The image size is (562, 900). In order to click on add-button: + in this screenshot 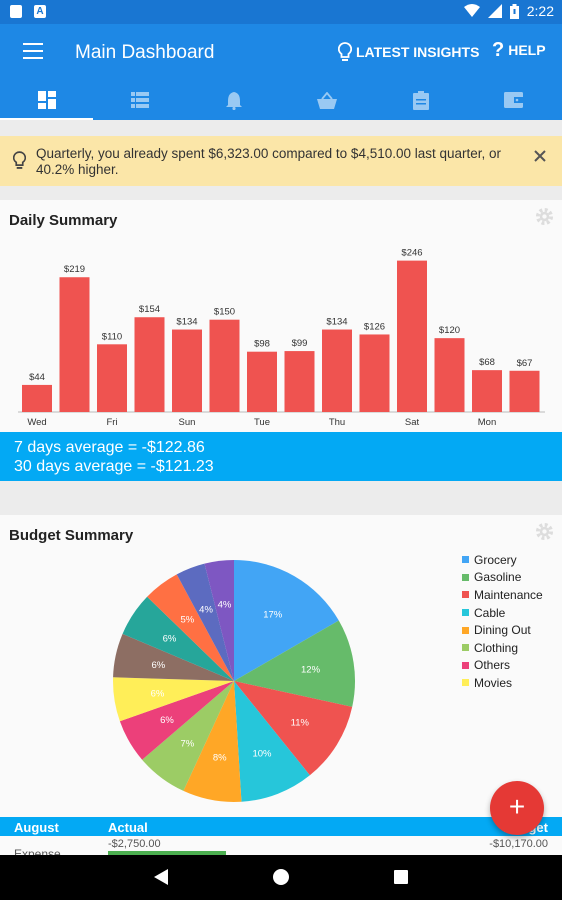, I will do `click(517, 808)`.